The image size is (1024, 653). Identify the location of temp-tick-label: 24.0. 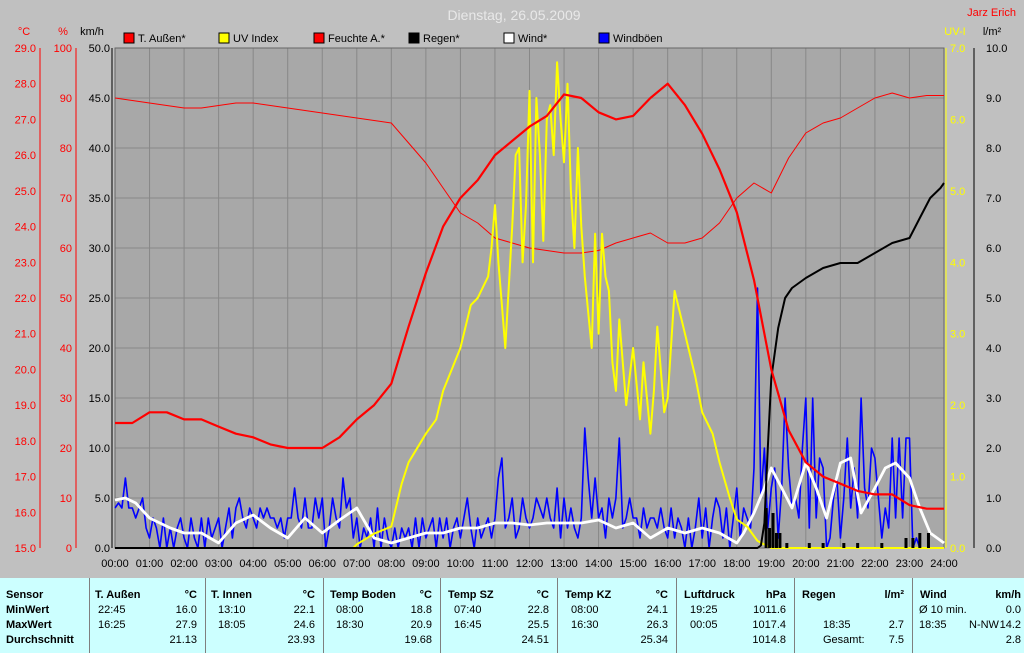
(25, 228).